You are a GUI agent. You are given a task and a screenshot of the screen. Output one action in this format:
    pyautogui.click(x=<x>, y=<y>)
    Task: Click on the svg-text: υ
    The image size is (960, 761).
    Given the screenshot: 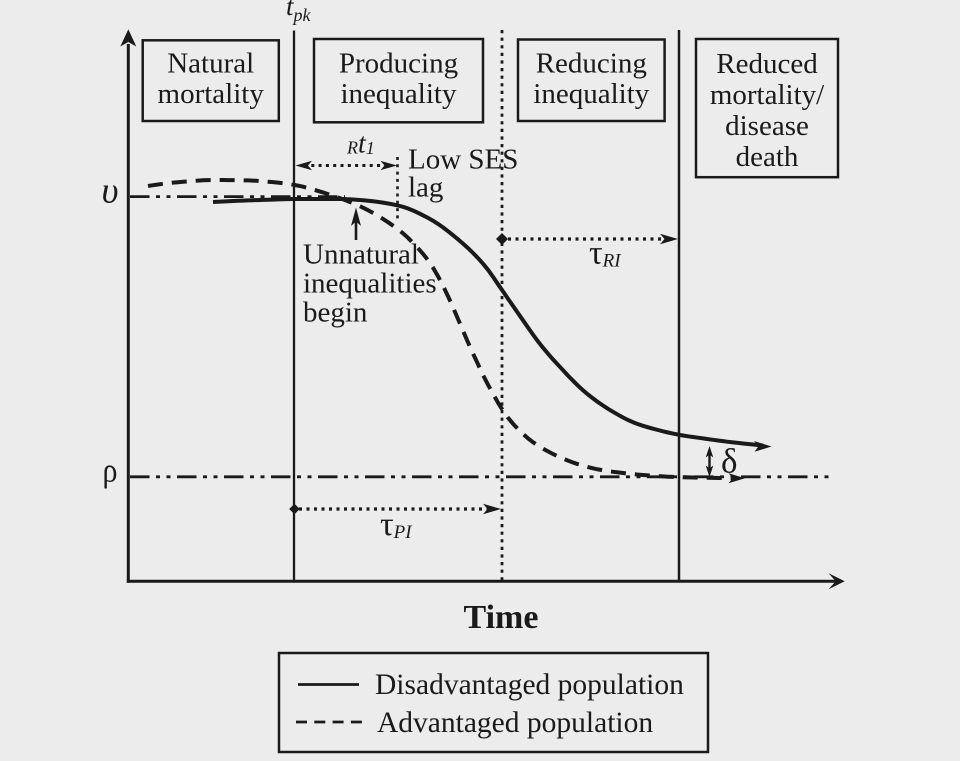 What is the action you would take?
    pyautogui.click(x=110, y=191)
    